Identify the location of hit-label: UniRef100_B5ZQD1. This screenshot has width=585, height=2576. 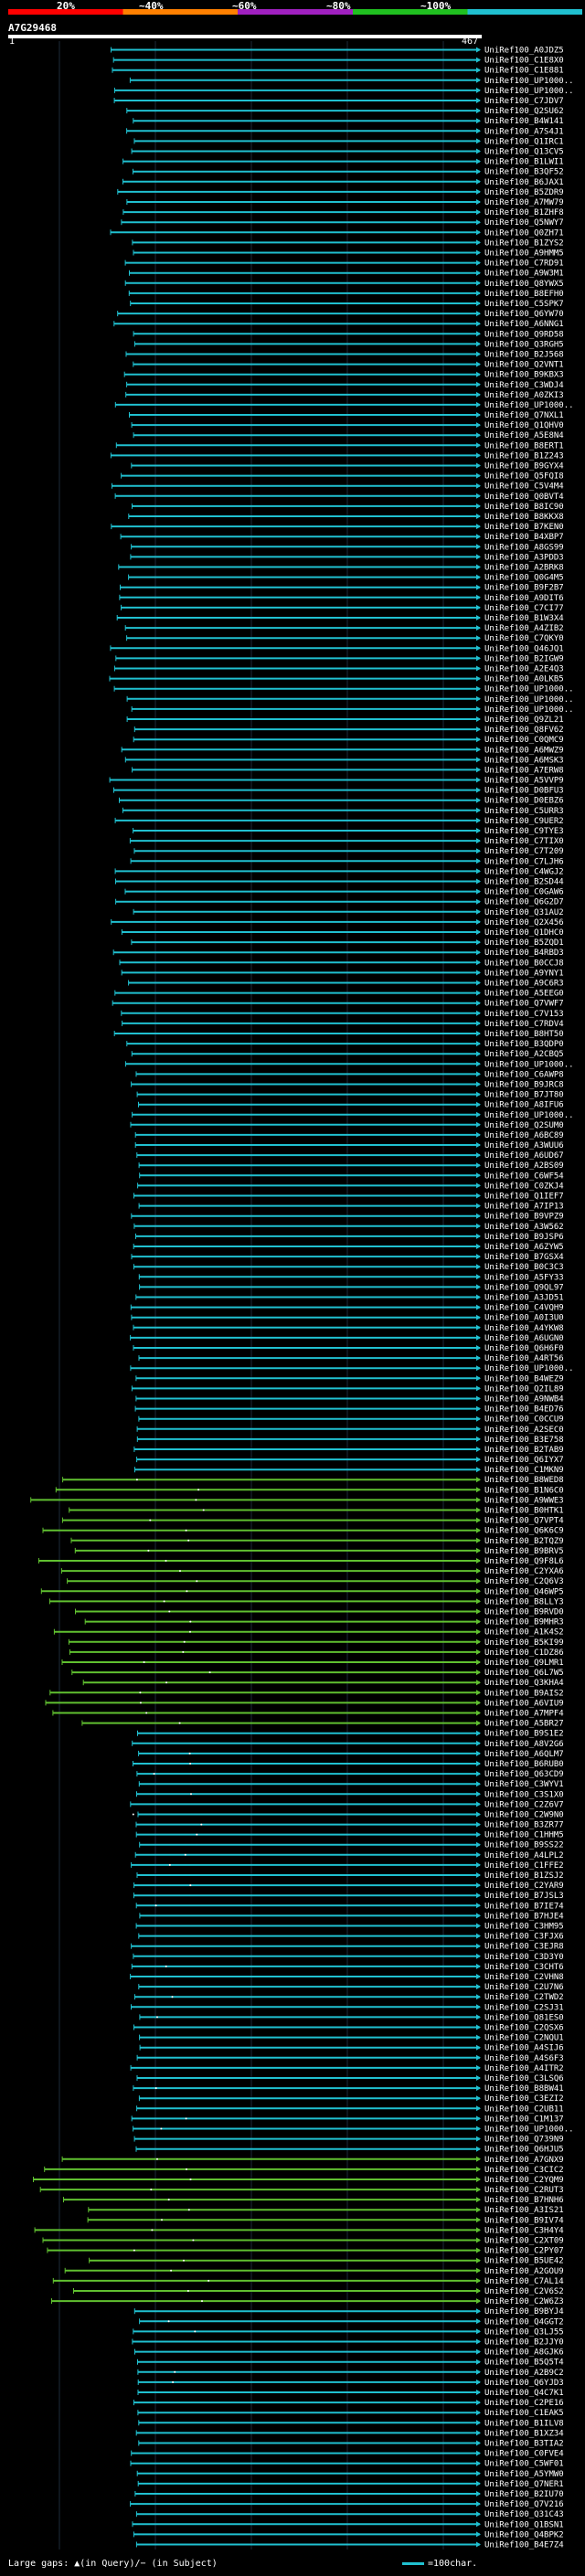
(524, 943).